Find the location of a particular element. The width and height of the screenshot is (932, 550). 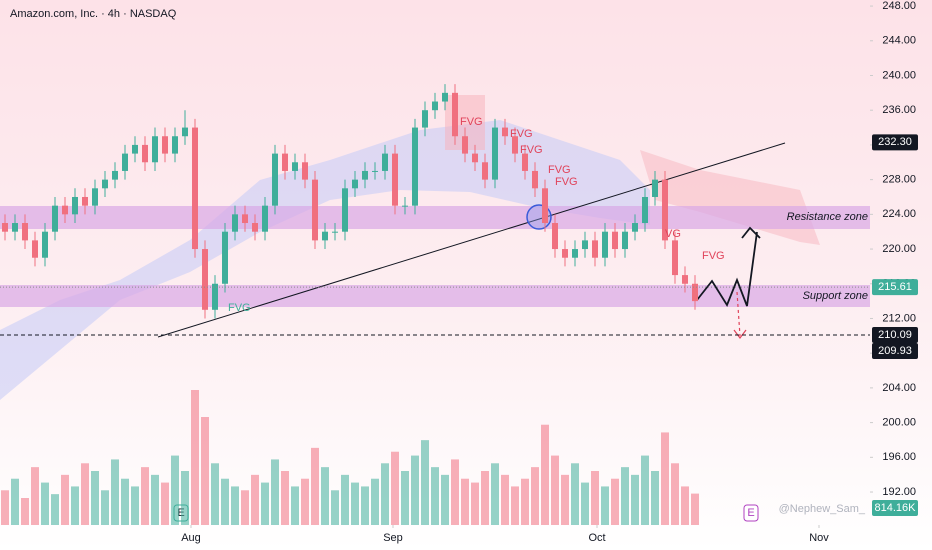

x-tick-label: Oct is located at coordinates (596, 538).